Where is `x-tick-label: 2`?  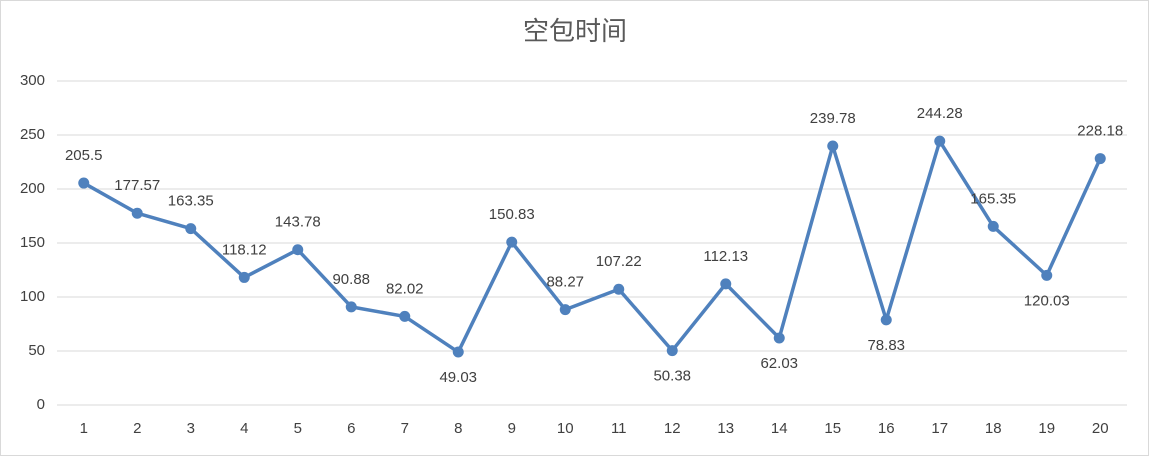 x-tick-label: 2 is located at coordinates (137, 428).